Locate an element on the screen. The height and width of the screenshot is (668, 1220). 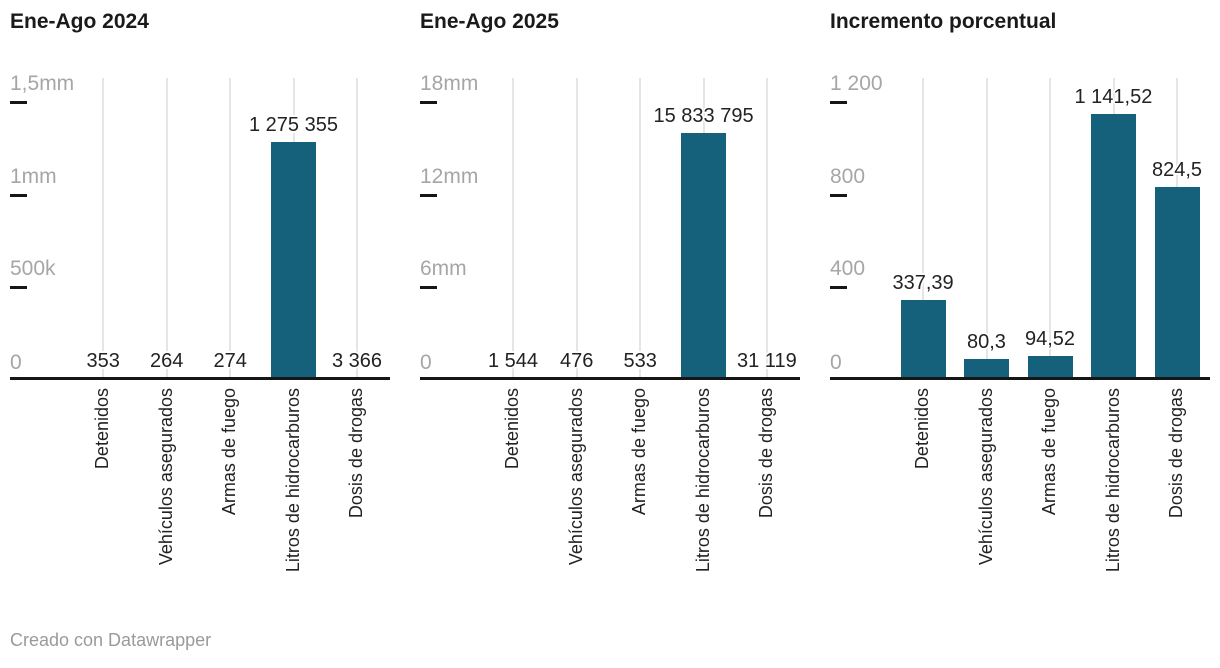
y-tick-label-500k: 500k is located at coordinates (33, 269).